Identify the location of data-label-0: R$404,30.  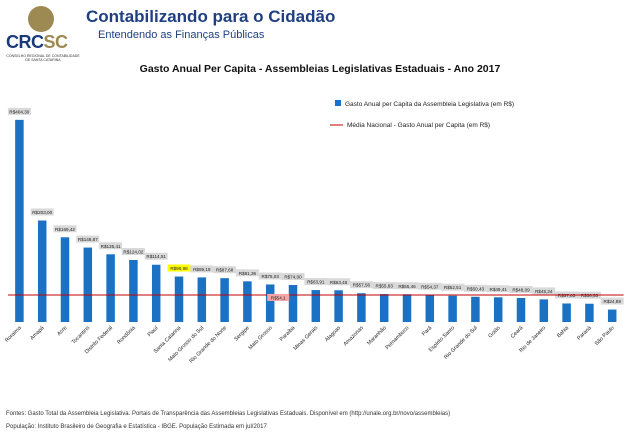
(19, 111).